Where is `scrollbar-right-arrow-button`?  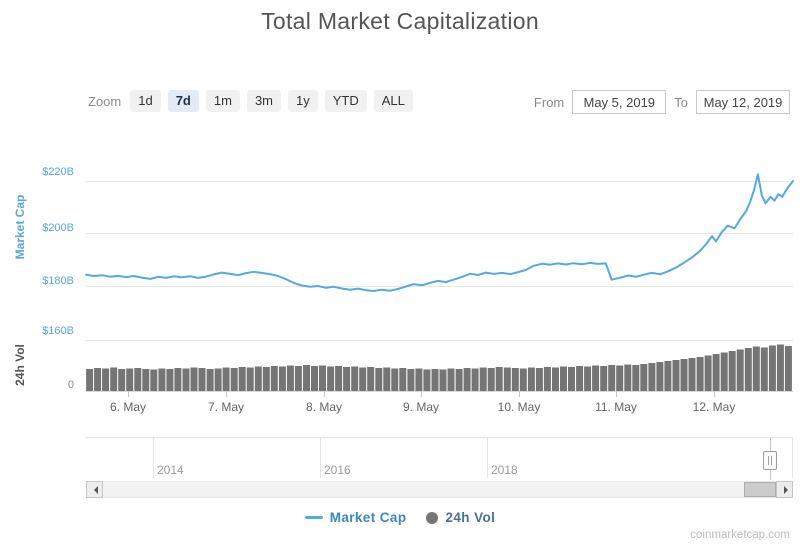 scrollbar-right-arrow-button is located at coordinates (784, 489).